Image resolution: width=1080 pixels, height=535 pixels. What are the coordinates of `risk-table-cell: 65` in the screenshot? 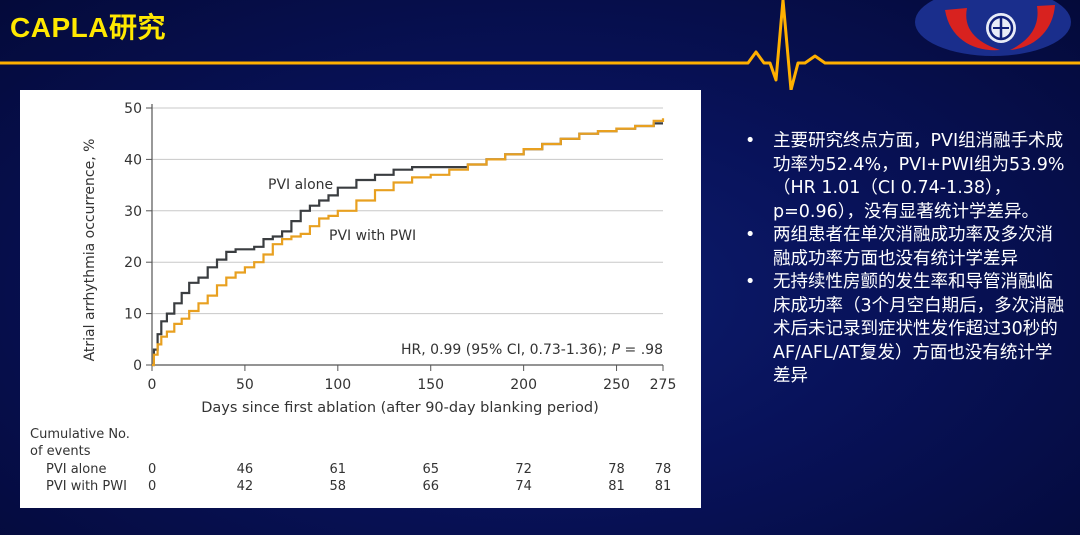 It's located at (430, 469).